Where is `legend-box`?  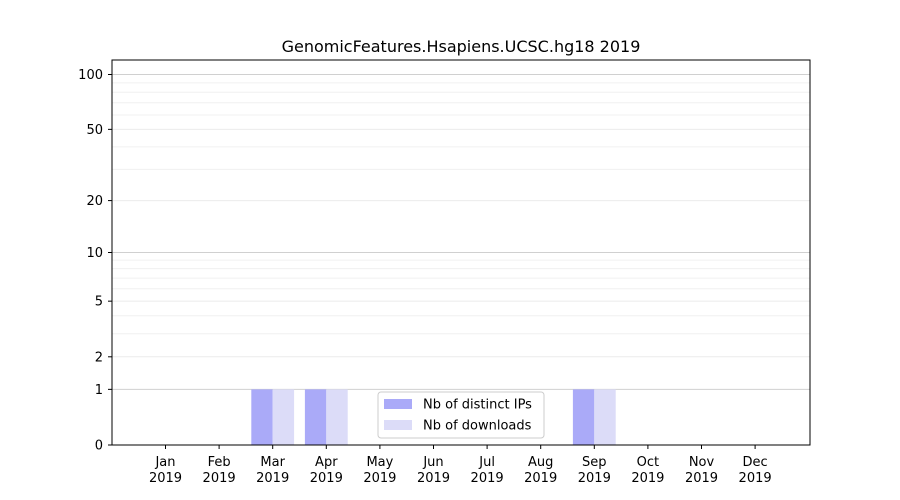
legend-box is located at coordinates (461, 415).